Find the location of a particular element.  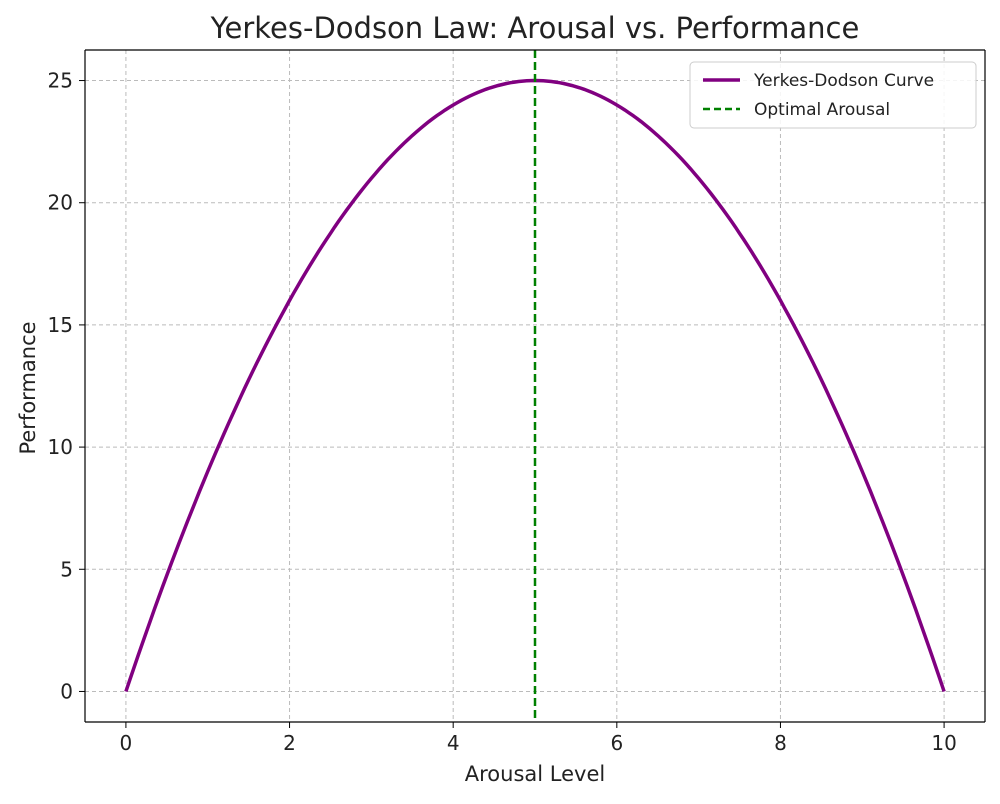

x-tick-label: 8 is located at coordinates (780, 743).